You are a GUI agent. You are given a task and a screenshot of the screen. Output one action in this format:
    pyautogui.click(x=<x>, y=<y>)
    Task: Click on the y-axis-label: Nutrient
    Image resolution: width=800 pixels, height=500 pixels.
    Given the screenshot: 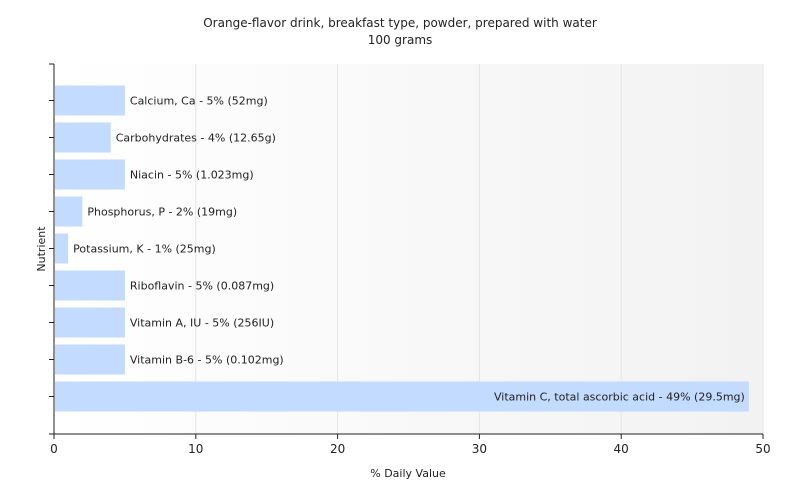 What is the action you would take?
    pyautogui.click(x=41, y=249)
    